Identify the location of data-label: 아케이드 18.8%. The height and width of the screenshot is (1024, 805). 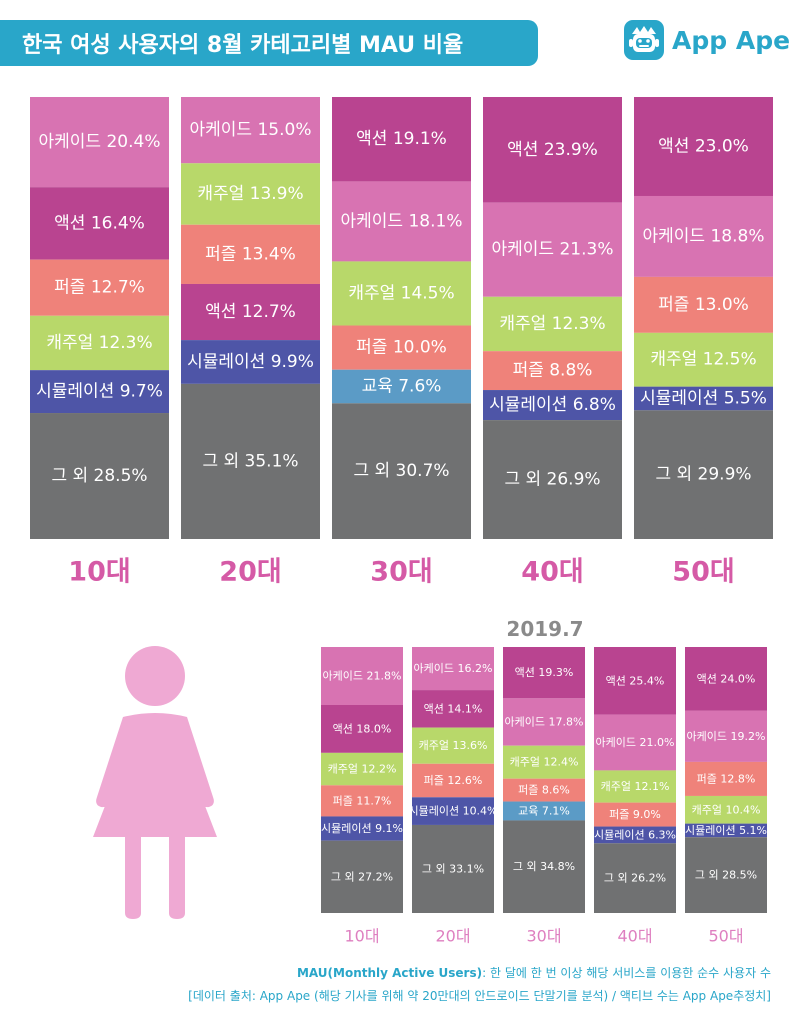
(704, 236).